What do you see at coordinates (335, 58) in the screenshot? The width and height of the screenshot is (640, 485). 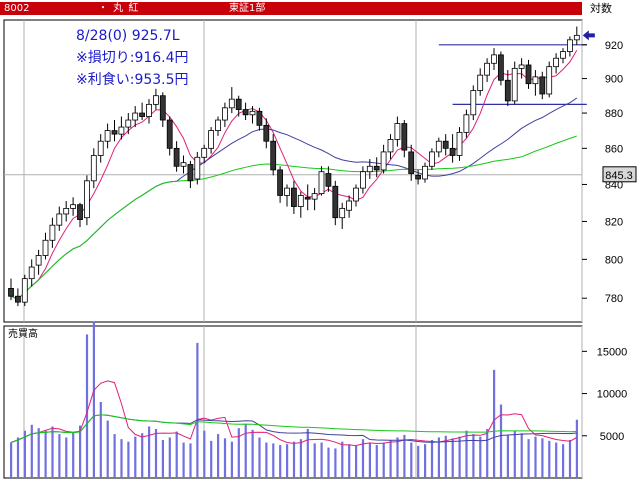 I see `annotations: 8/28(0) 925.7L ※損切り:916.4円 ※利食い:953.5円` at bounding box center [335, 58].